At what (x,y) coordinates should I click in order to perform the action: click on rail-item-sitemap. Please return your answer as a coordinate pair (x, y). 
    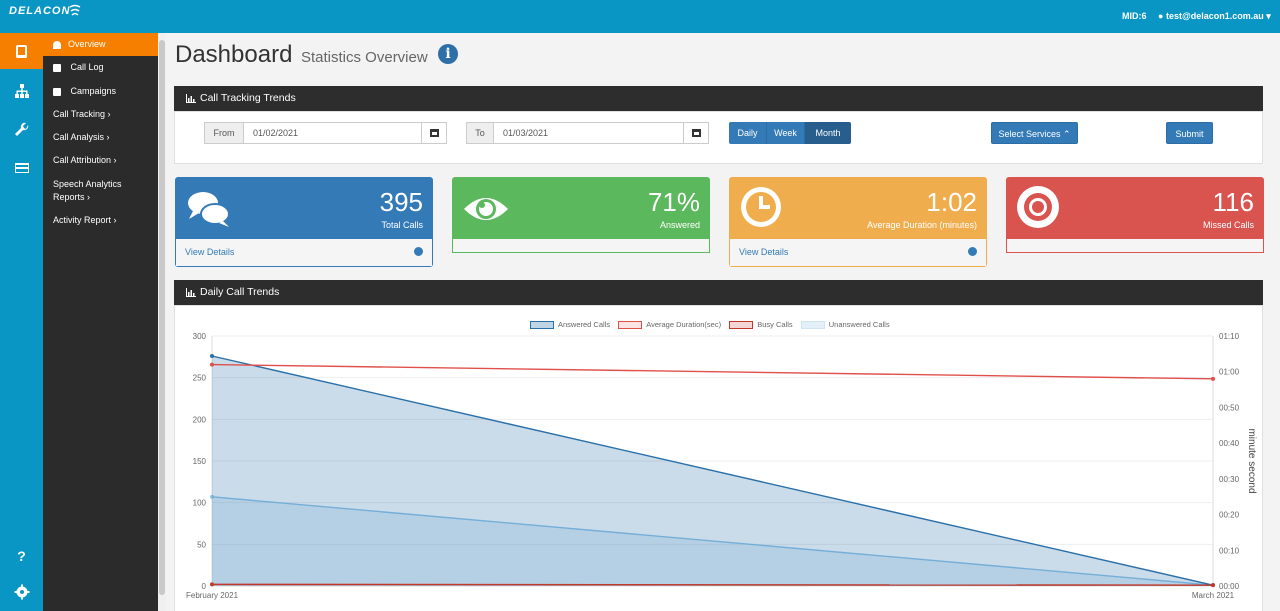
    Looking at the image, I should click on (21, 91).